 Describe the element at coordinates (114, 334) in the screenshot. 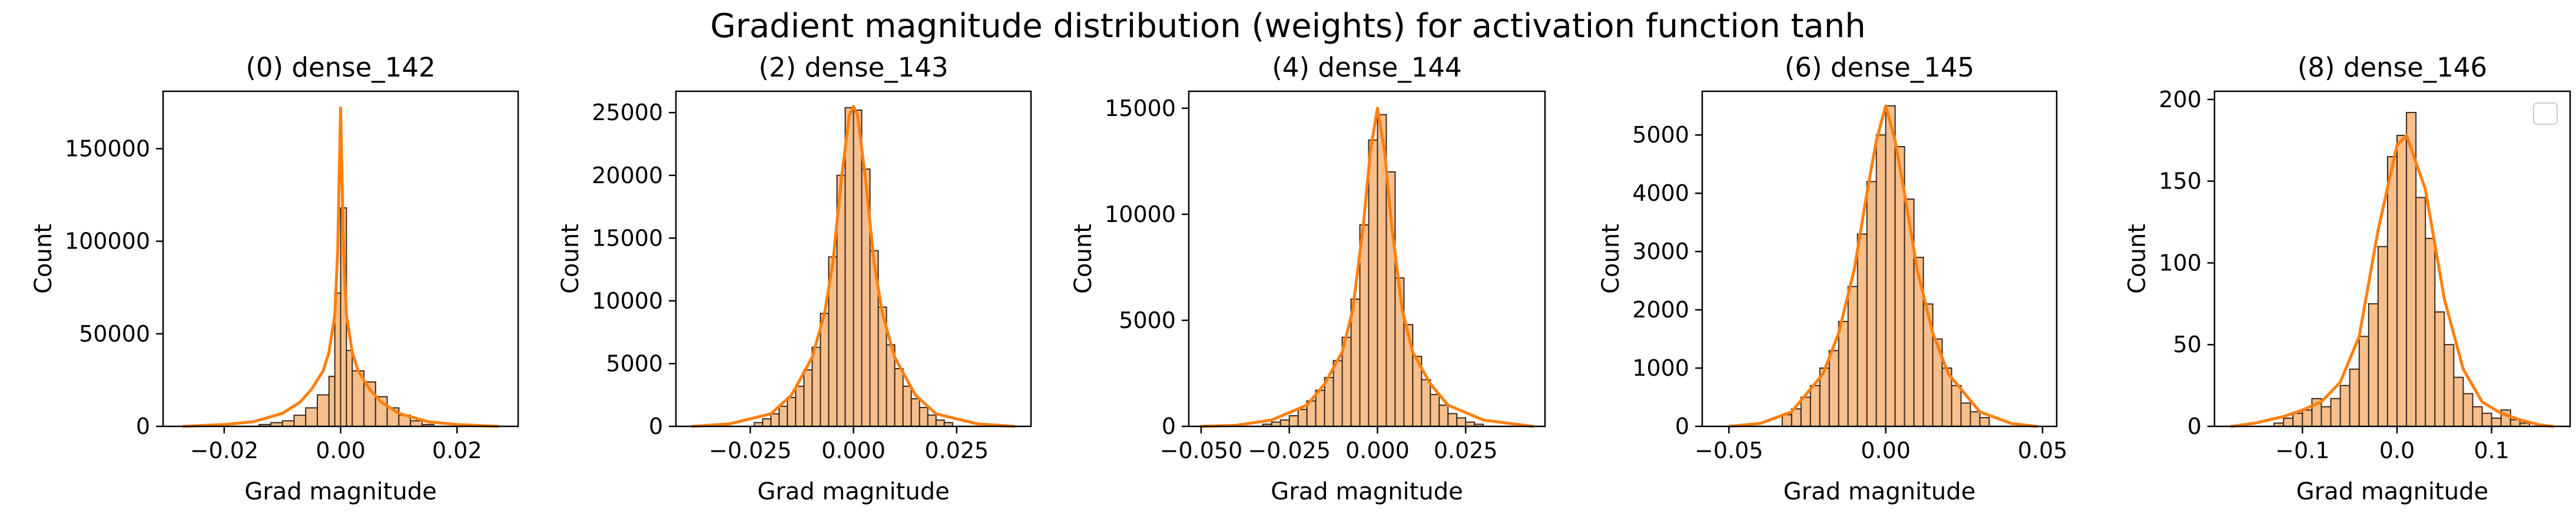

I see `y-tick-label: 50000` at that location.